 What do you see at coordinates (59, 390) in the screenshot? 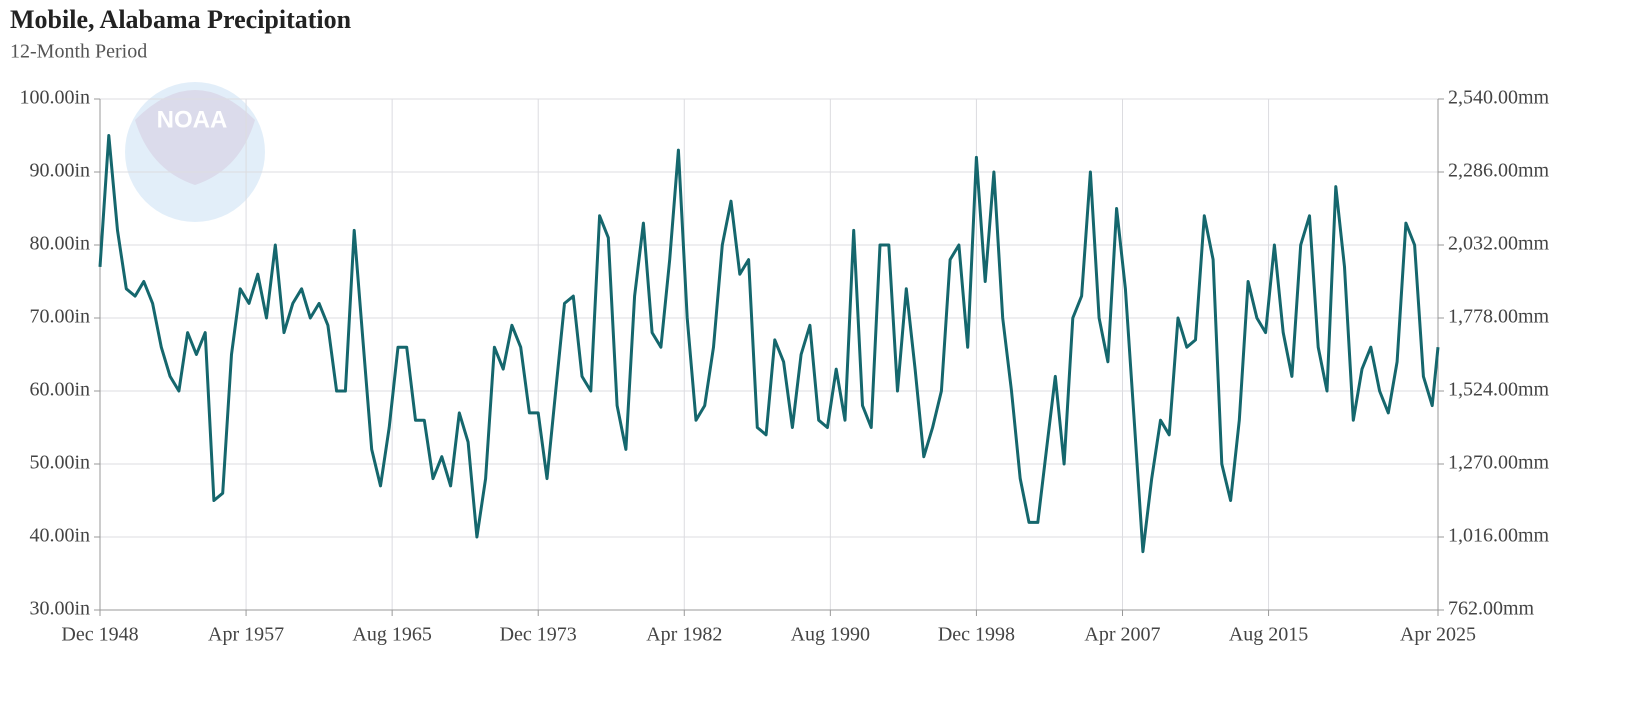
I see `y-tick-label: 60.00in` at bounding box center [59, 390].